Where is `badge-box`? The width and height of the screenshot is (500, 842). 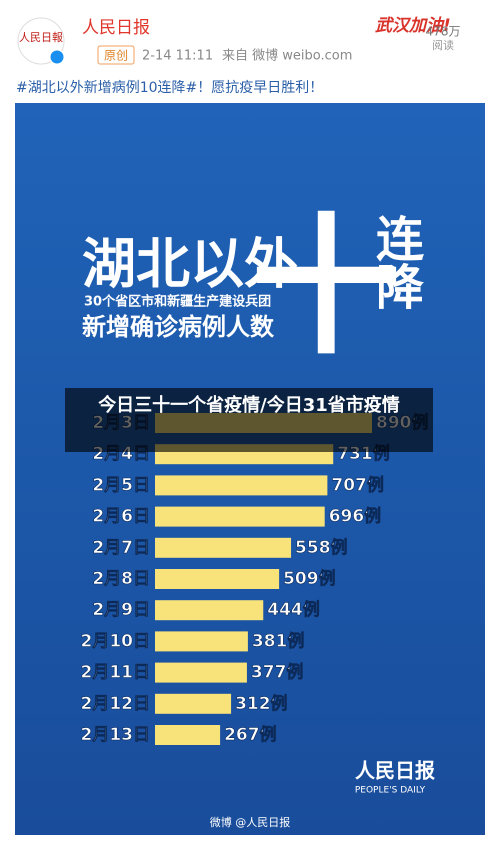 badge-box is located at coordinates (116, 55).